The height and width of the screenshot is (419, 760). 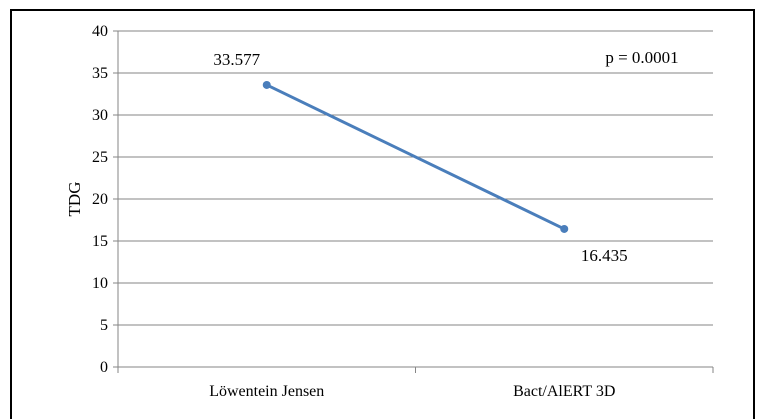 I want to click on y-tick-label: 0, so click(x=104, y=367).